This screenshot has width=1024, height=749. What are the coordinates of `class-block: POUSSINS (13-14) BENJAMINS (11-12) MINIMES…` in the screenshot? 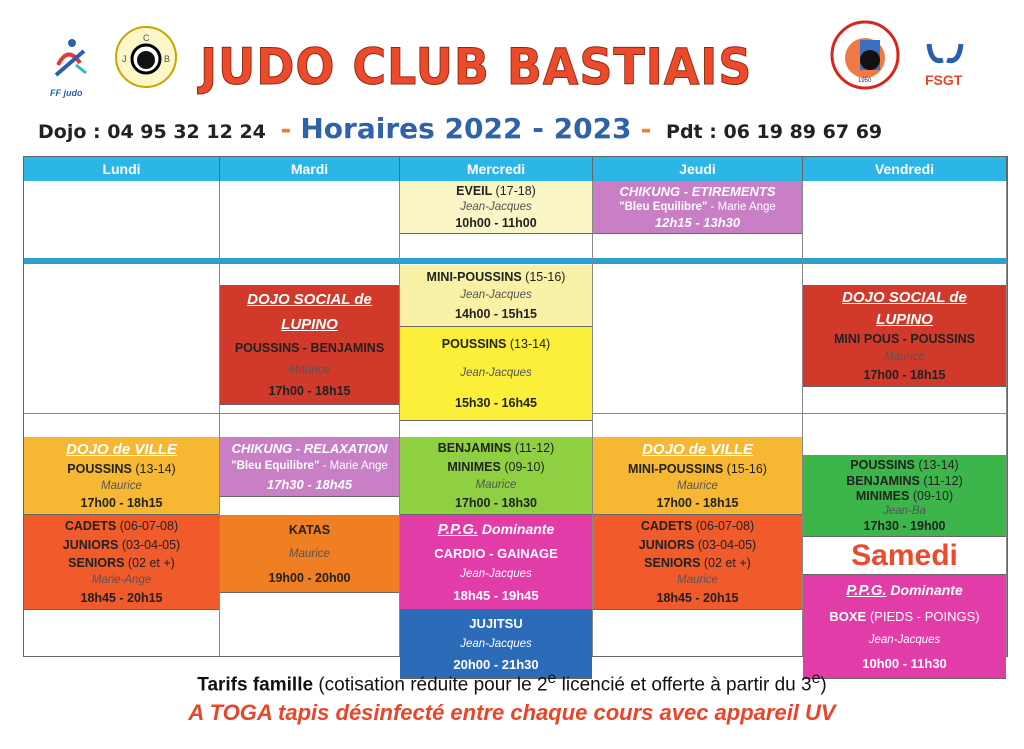 It's located at (904, 496).